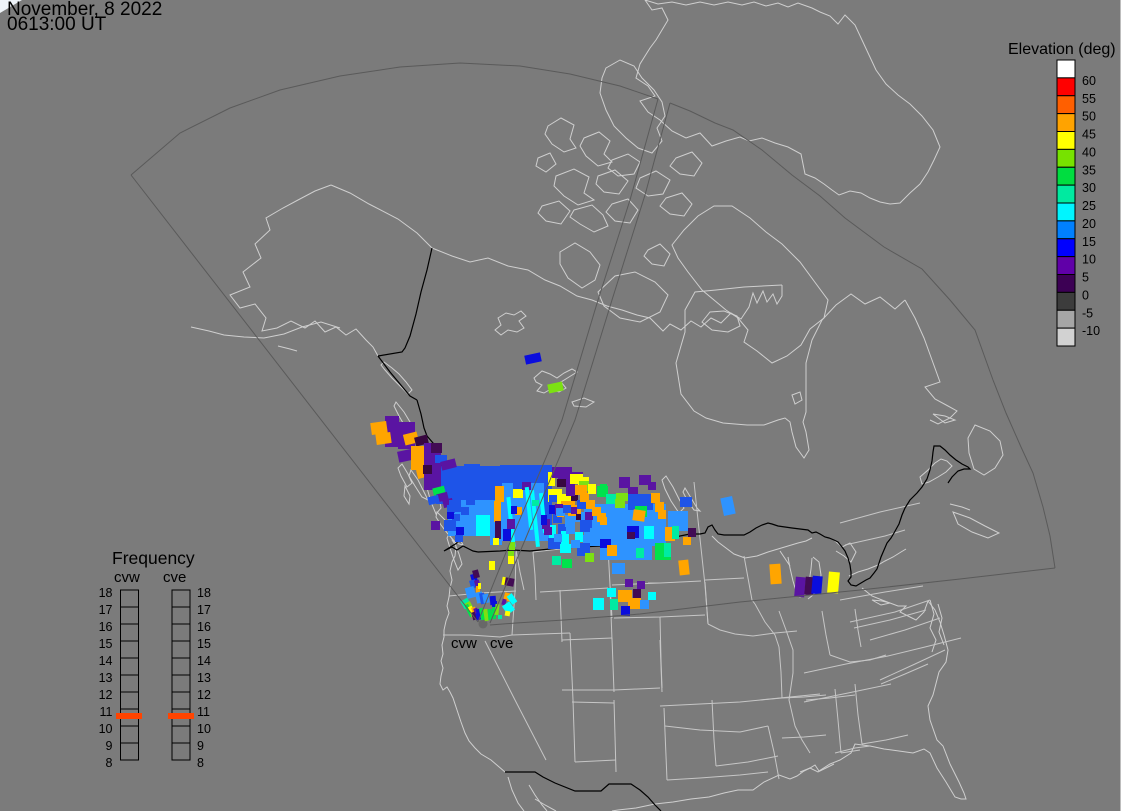 This screenshot has width=1125, height=811. I want to click on svg-text: -10, so click(1091, 331).